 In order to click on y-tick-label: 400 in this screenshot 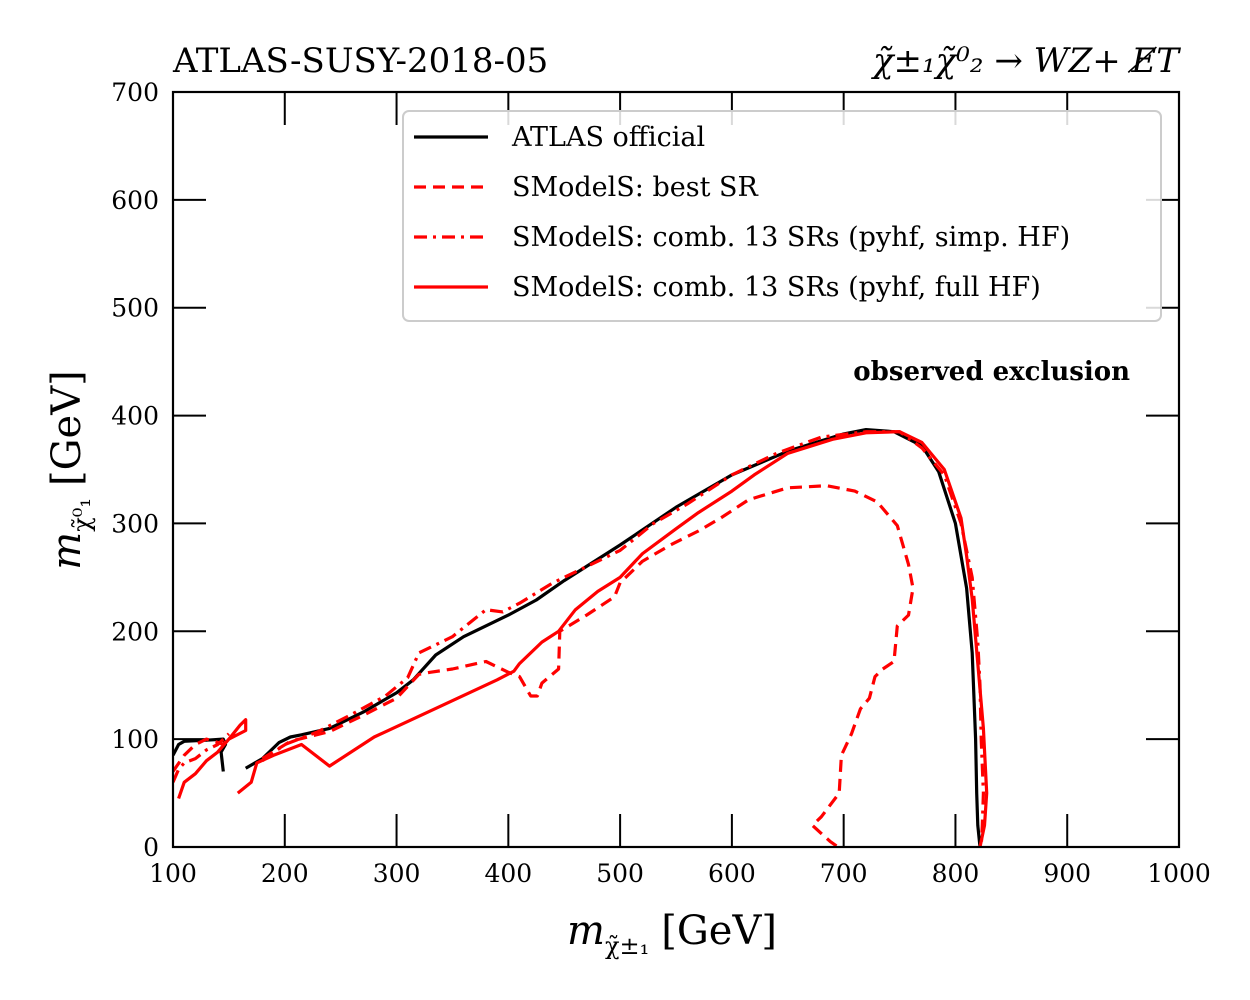, I will do `click(135, 416)`.